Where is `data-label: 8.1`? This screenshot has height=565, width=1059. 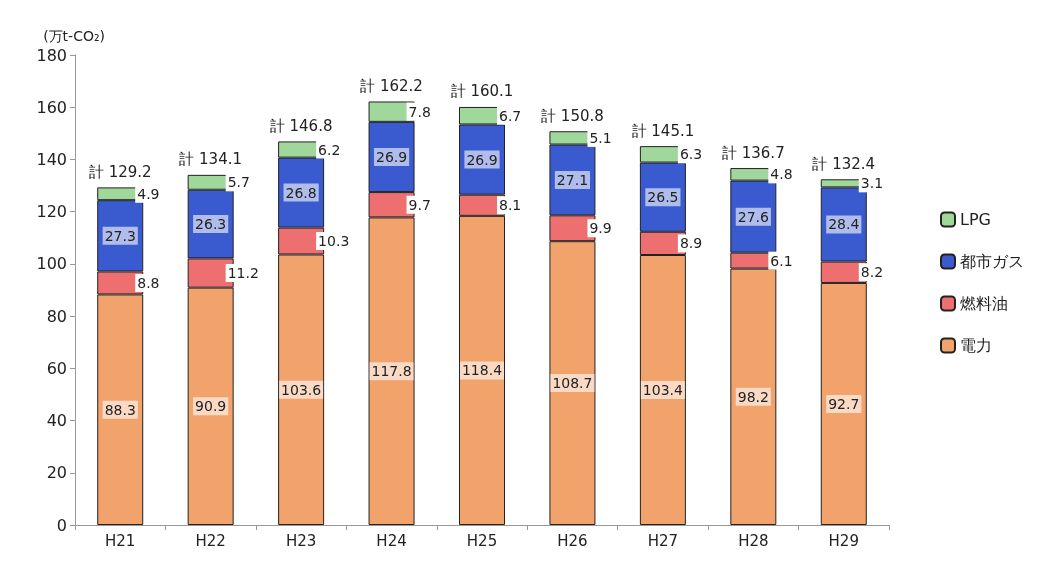
data-label: 8.1 is located at coordinates (510, 205).